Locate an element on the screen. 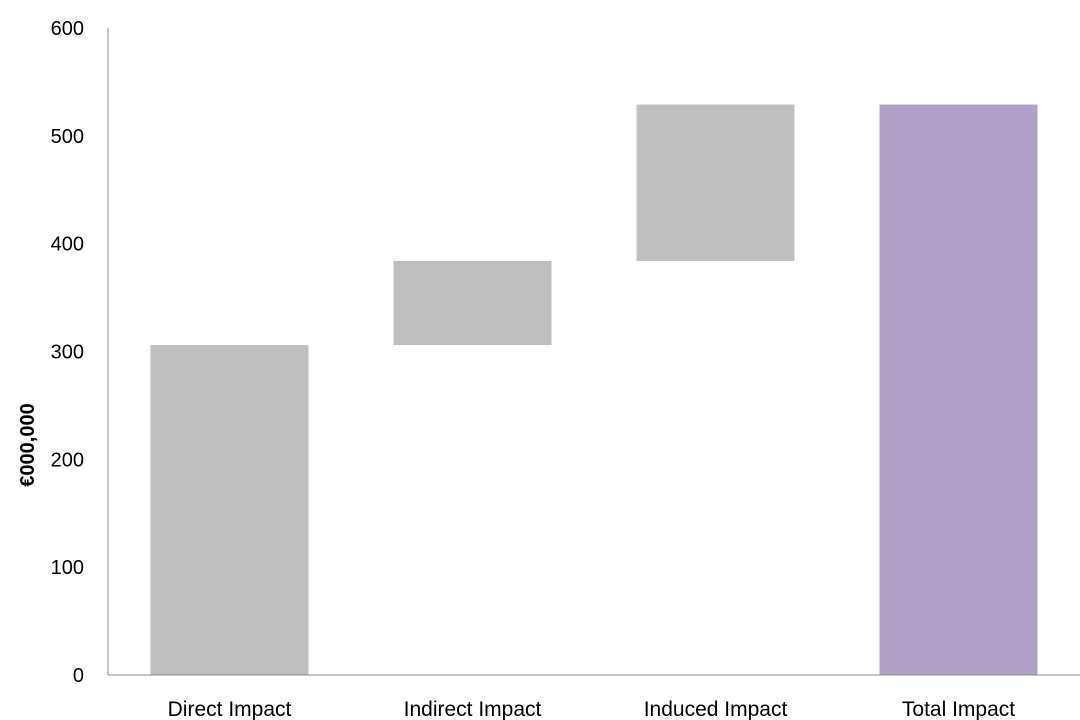  bar-indirect-impact is located at coordinates (472, 303).